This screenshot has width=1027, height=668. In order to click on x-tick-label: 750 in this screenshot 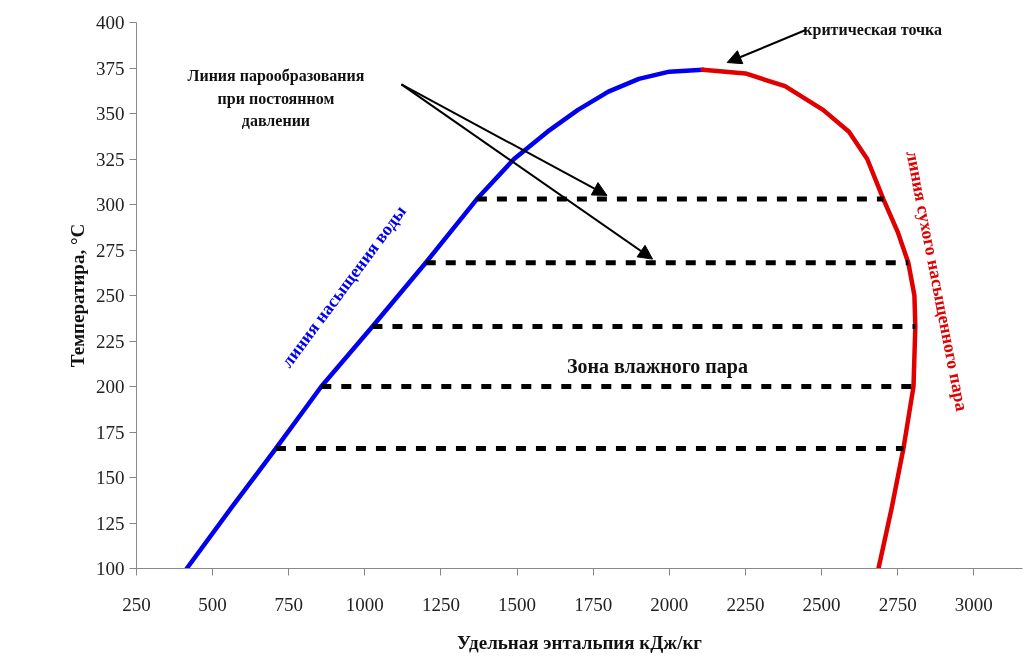, I will do `click(288, 604)`.